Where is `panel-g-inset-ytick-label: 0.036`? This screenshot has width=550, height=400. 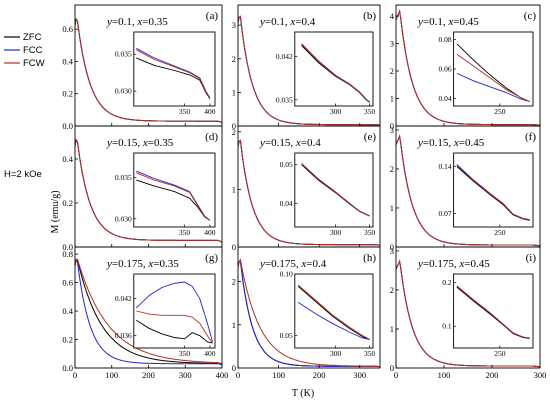 panel-g-inset-ytick-label: 0.036 is located at coordinates (123, 335).